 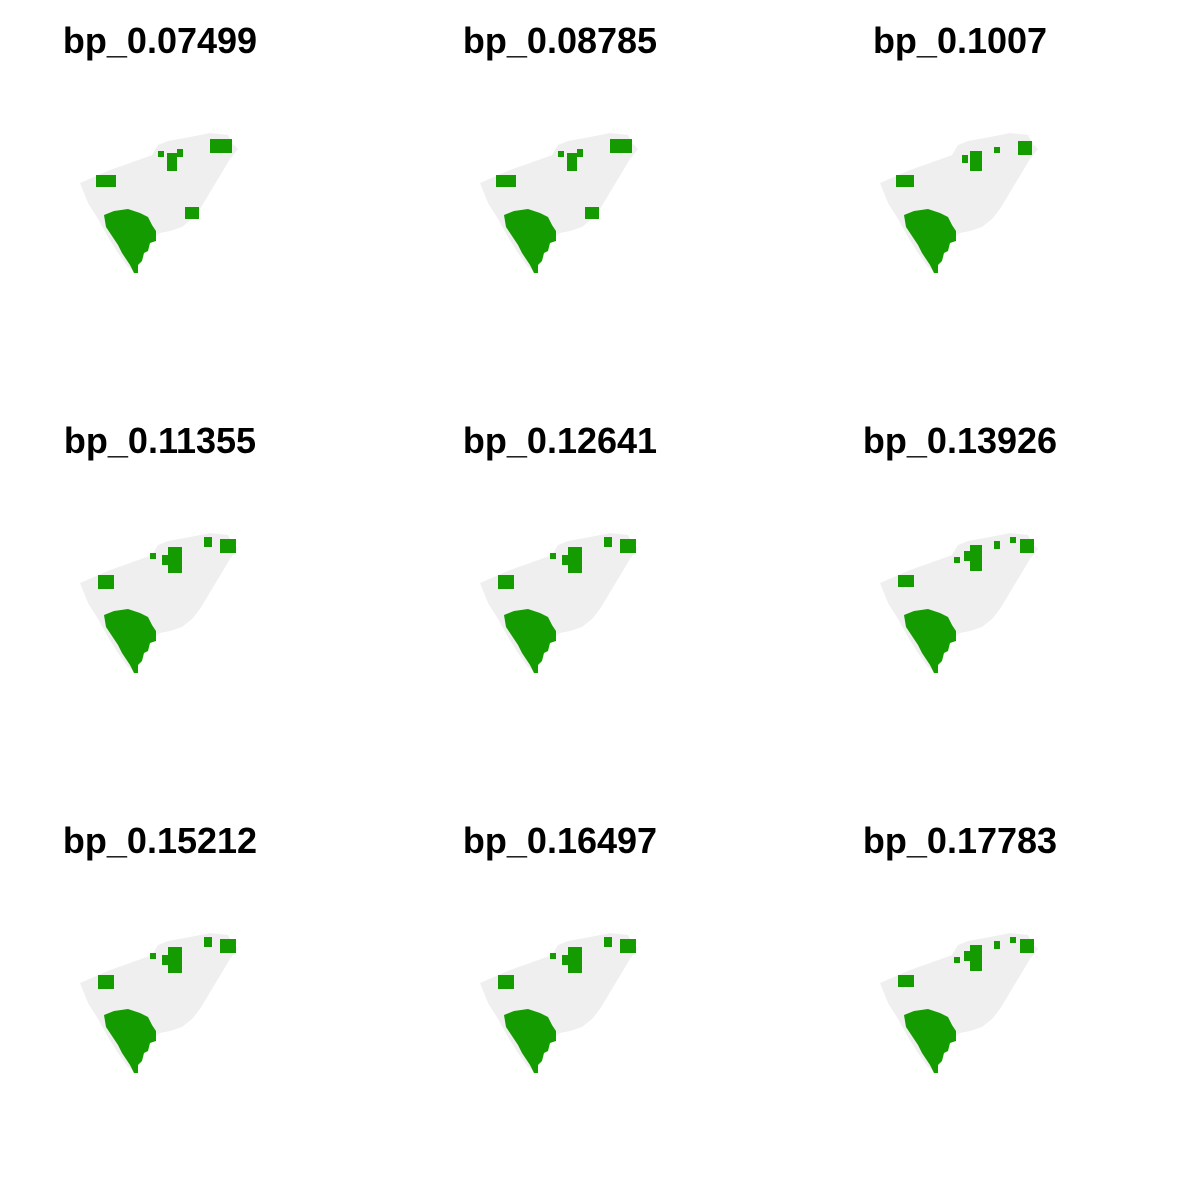 I want to click on map-panel: bp_0.11355, so click(x=200, y=600).